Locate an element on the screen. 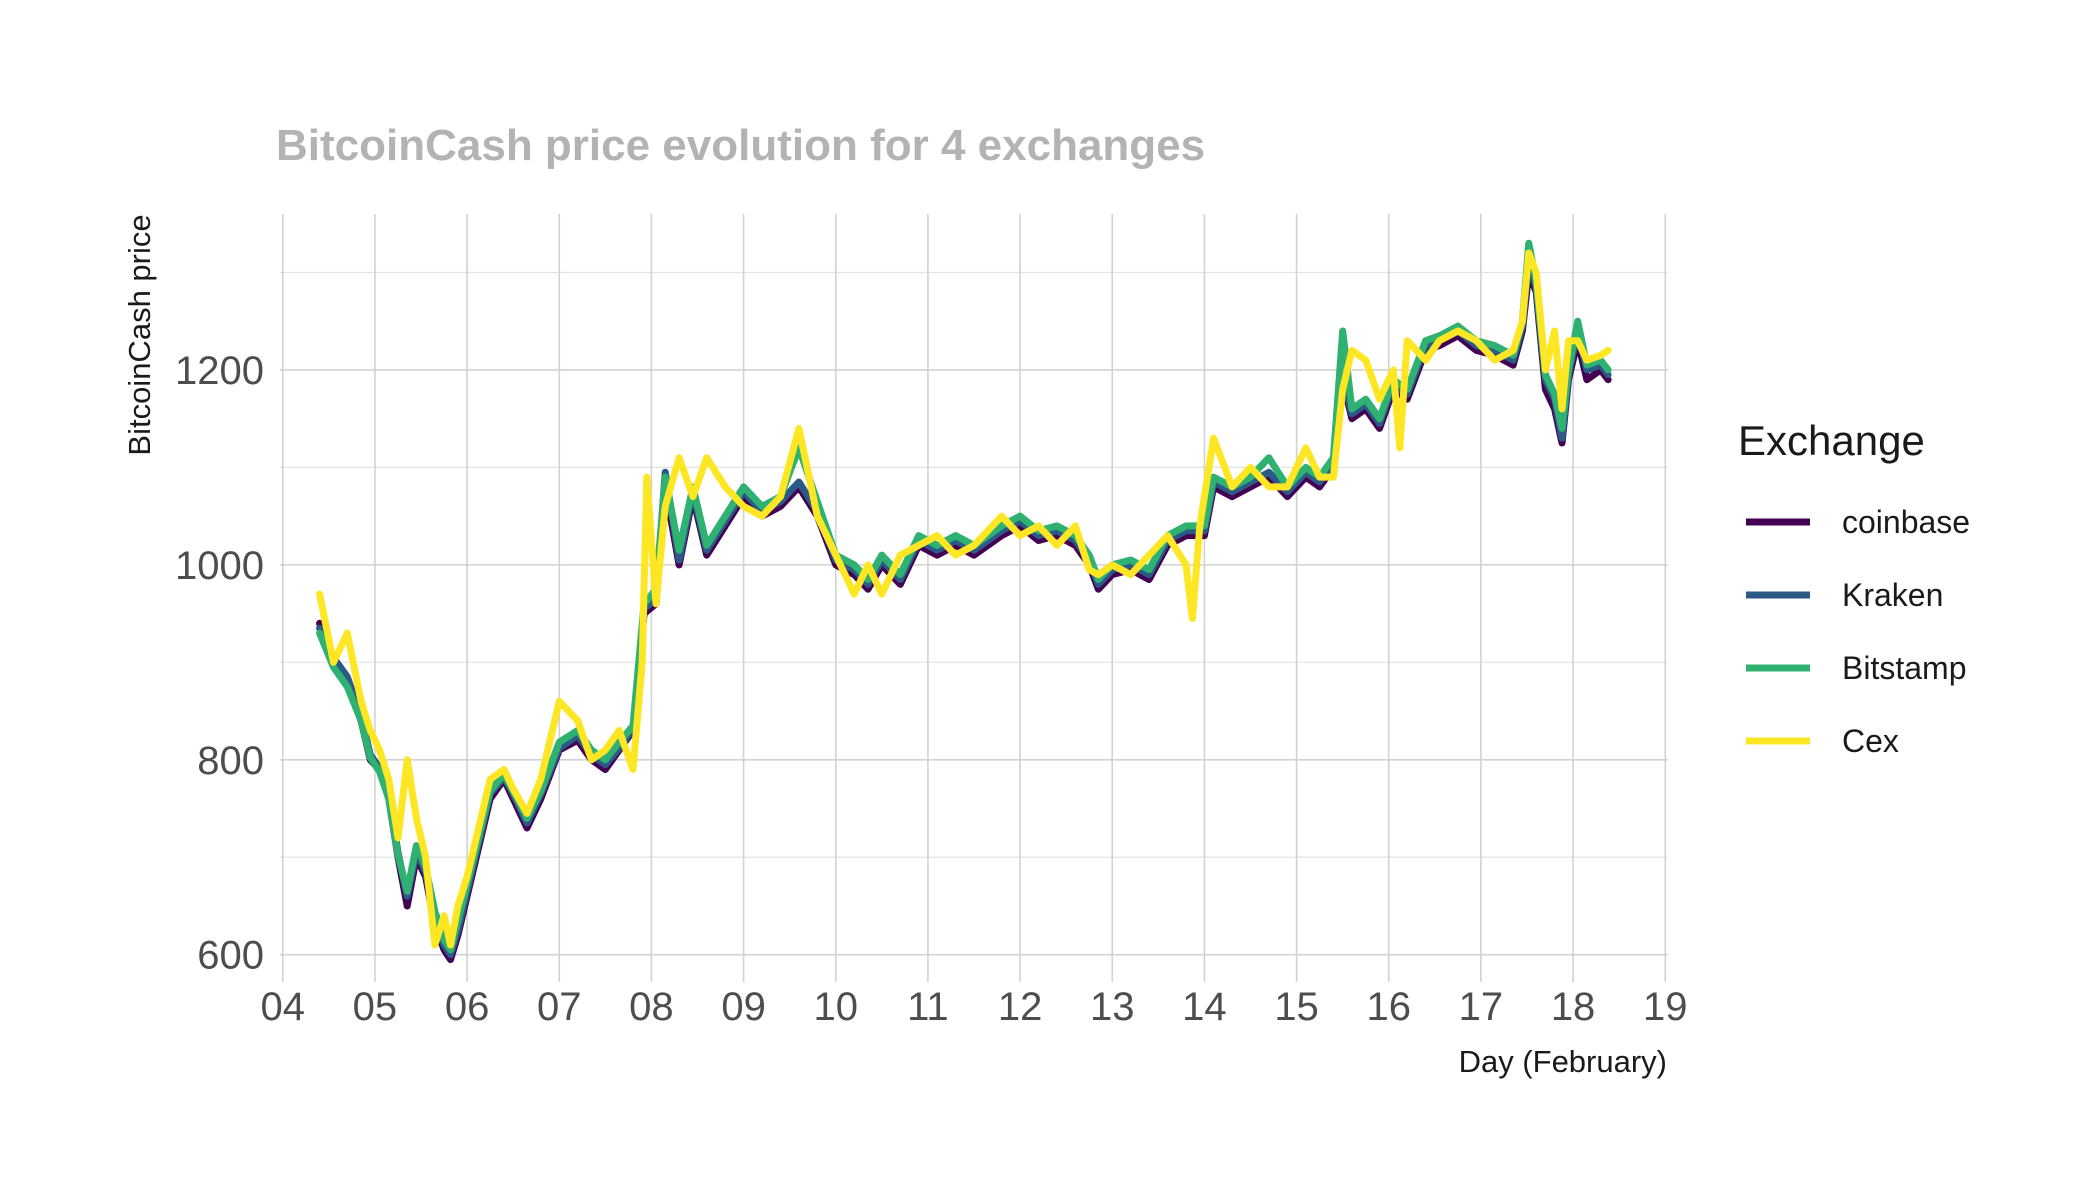 The image size is (2100, 1200). x-tick-label: 16 is located at coordinates (1388, 1007).